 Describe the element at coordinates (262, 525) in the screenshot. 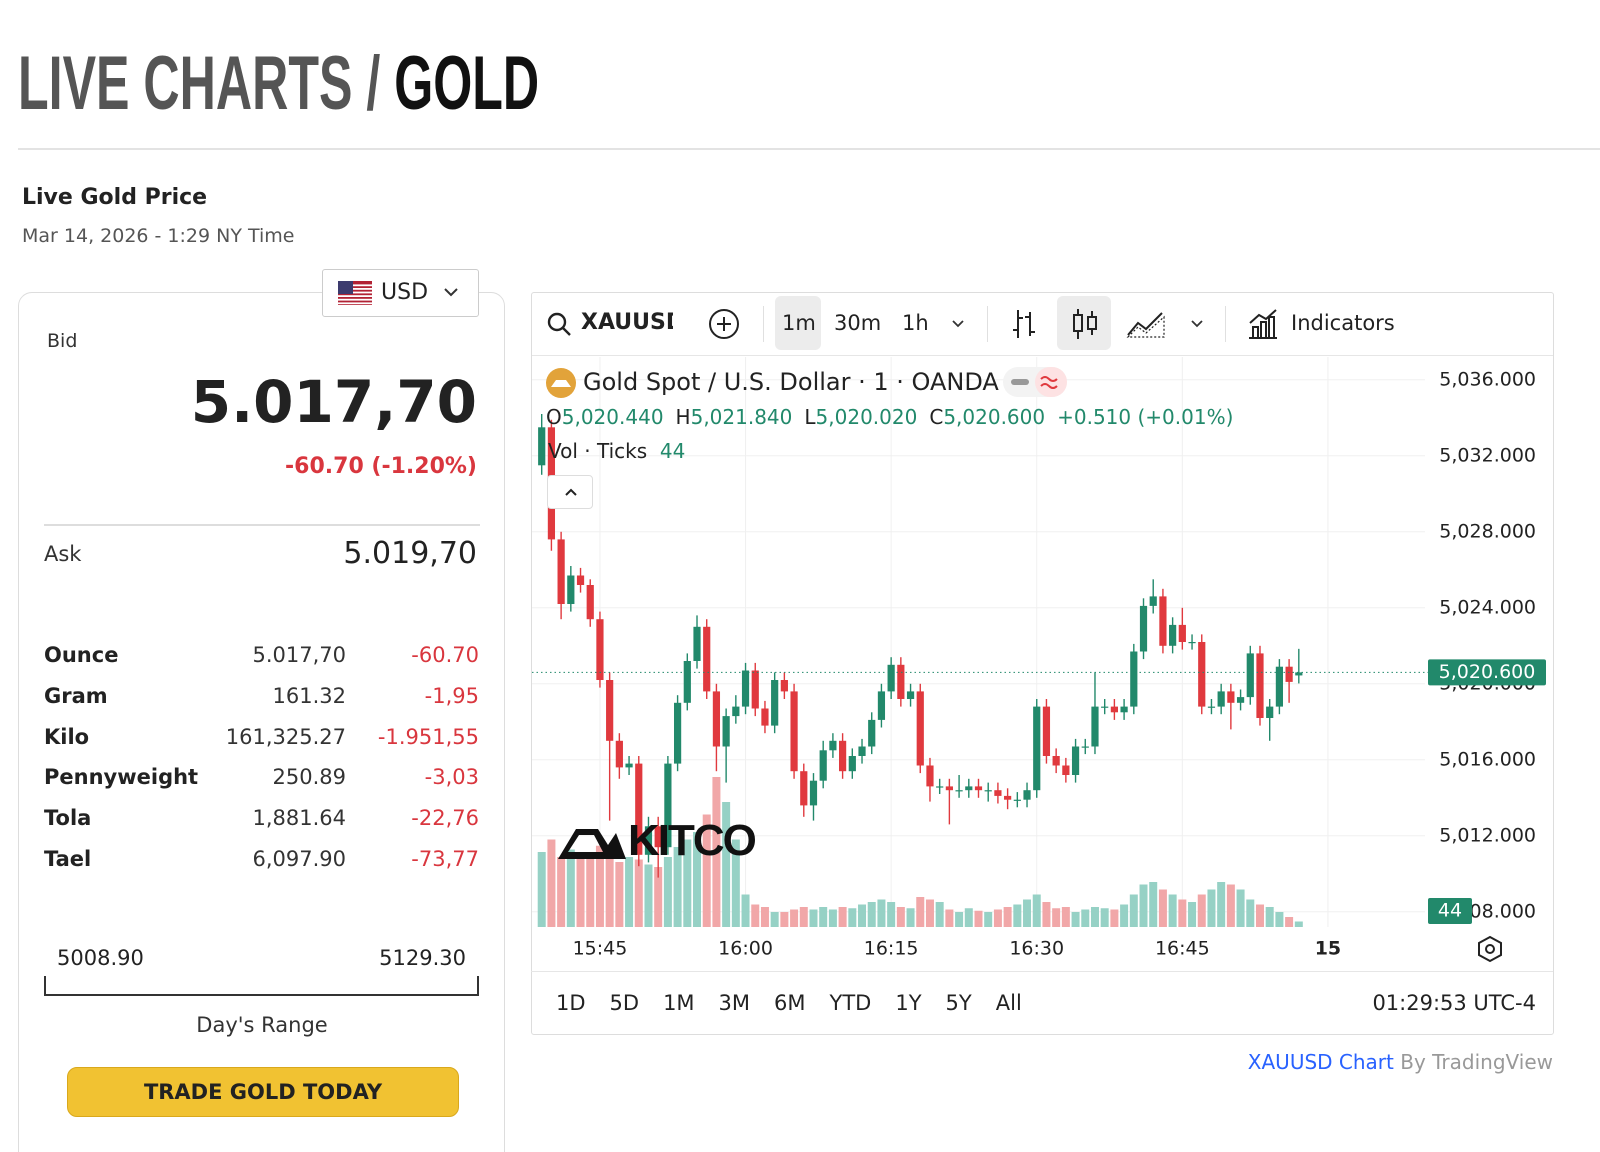

I see `separator` at that location.